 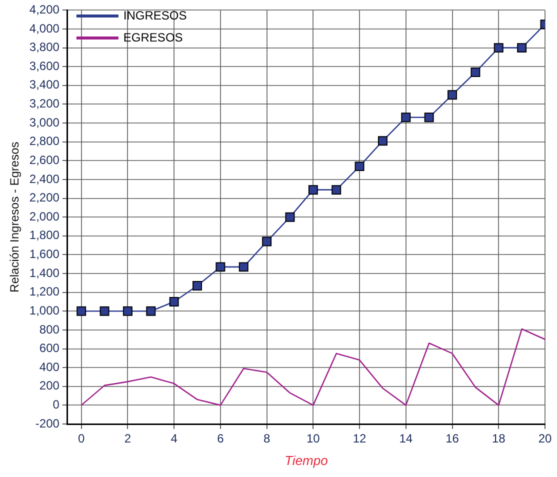 I want to click on x-tick-label: 0, so click(x=81, y=439).